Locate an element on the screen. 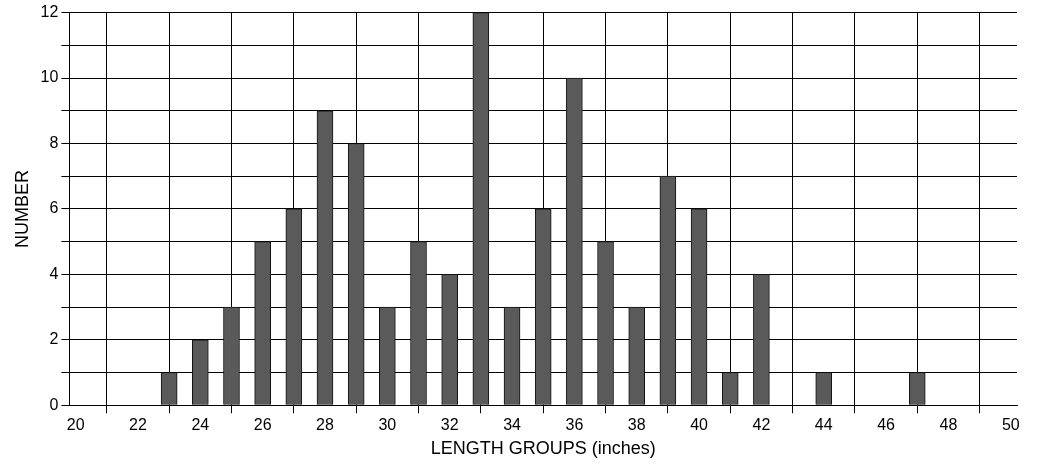  y-axis-title: NUMBER is located at coordinates (21, 208).